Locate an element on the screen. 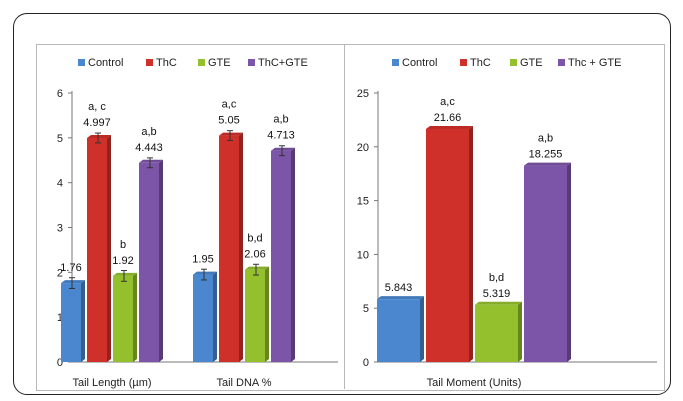 The width and height of the screenshot is (683, 401). category-label-1-0: Tail Moment (Units) is located at coordinates (474, 383).